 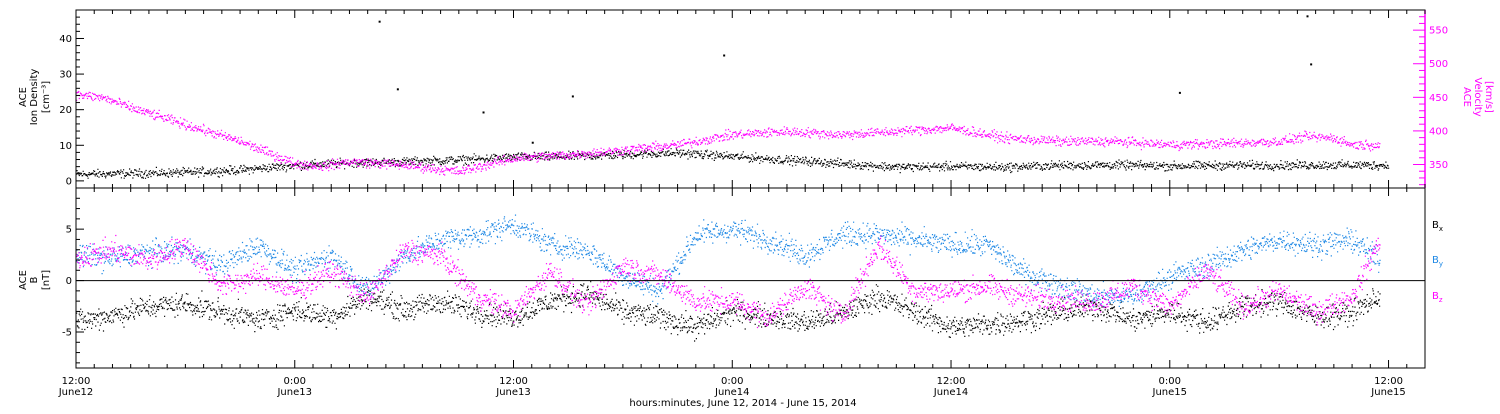 What do you see at coordinates (1438, 64) in the screenshot?
I see `top-right-tick-label: 500` at bounding box center [1438, 64].